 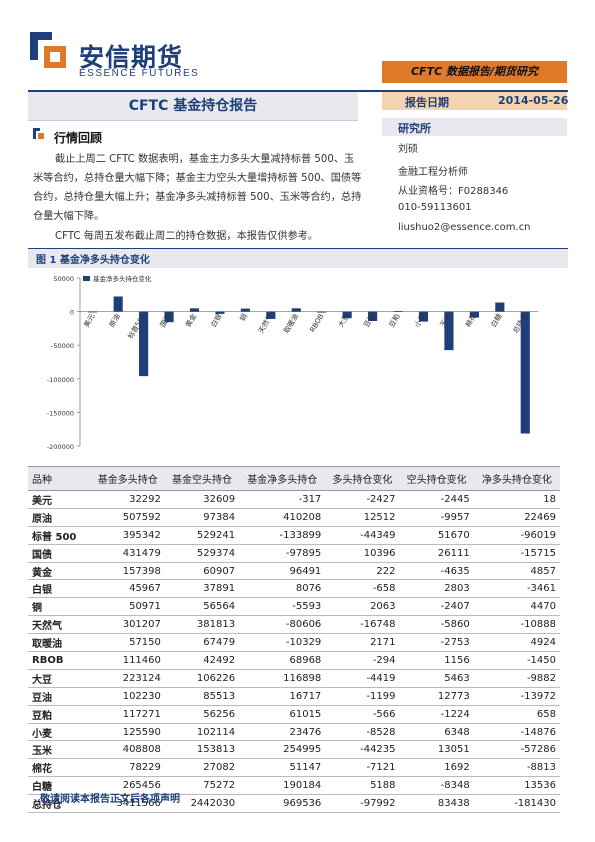 What do you see at coordinates (436, 535) in the screenshot?
I see `table-cell: 51670` at bounding box center [436, 535].